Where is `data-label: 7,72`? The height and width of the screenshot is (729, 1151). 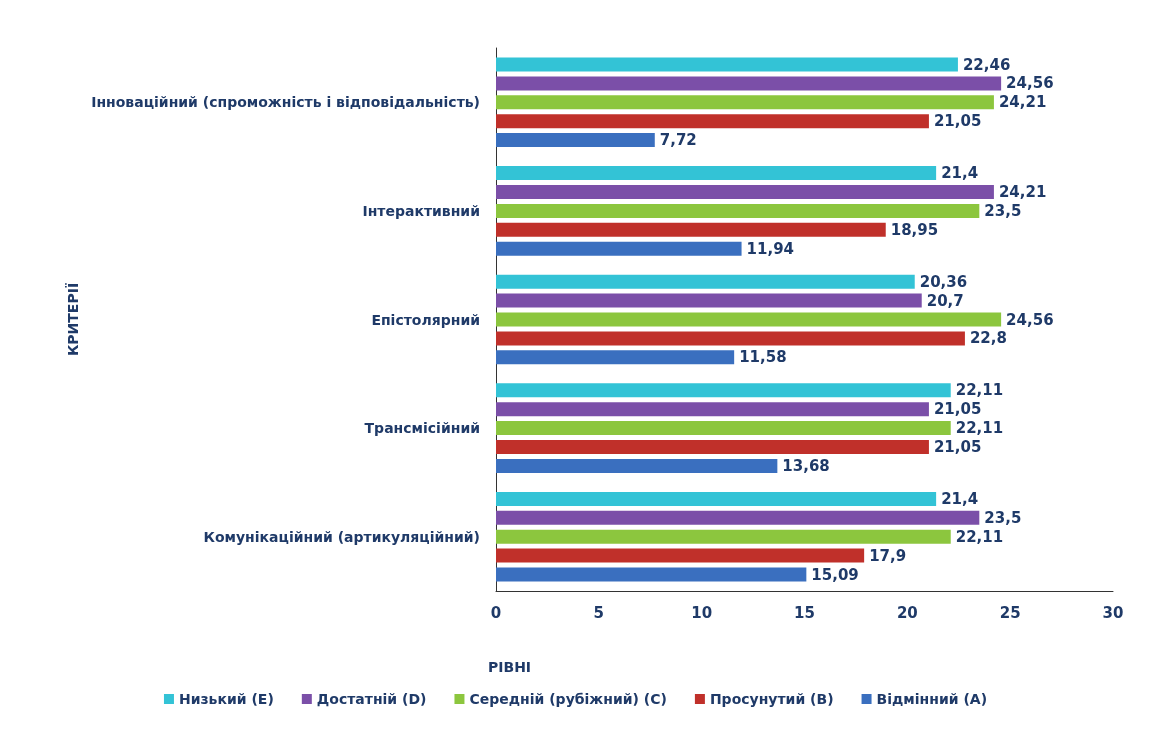
data-label: 7,72 is located at coordinates (678, 140).